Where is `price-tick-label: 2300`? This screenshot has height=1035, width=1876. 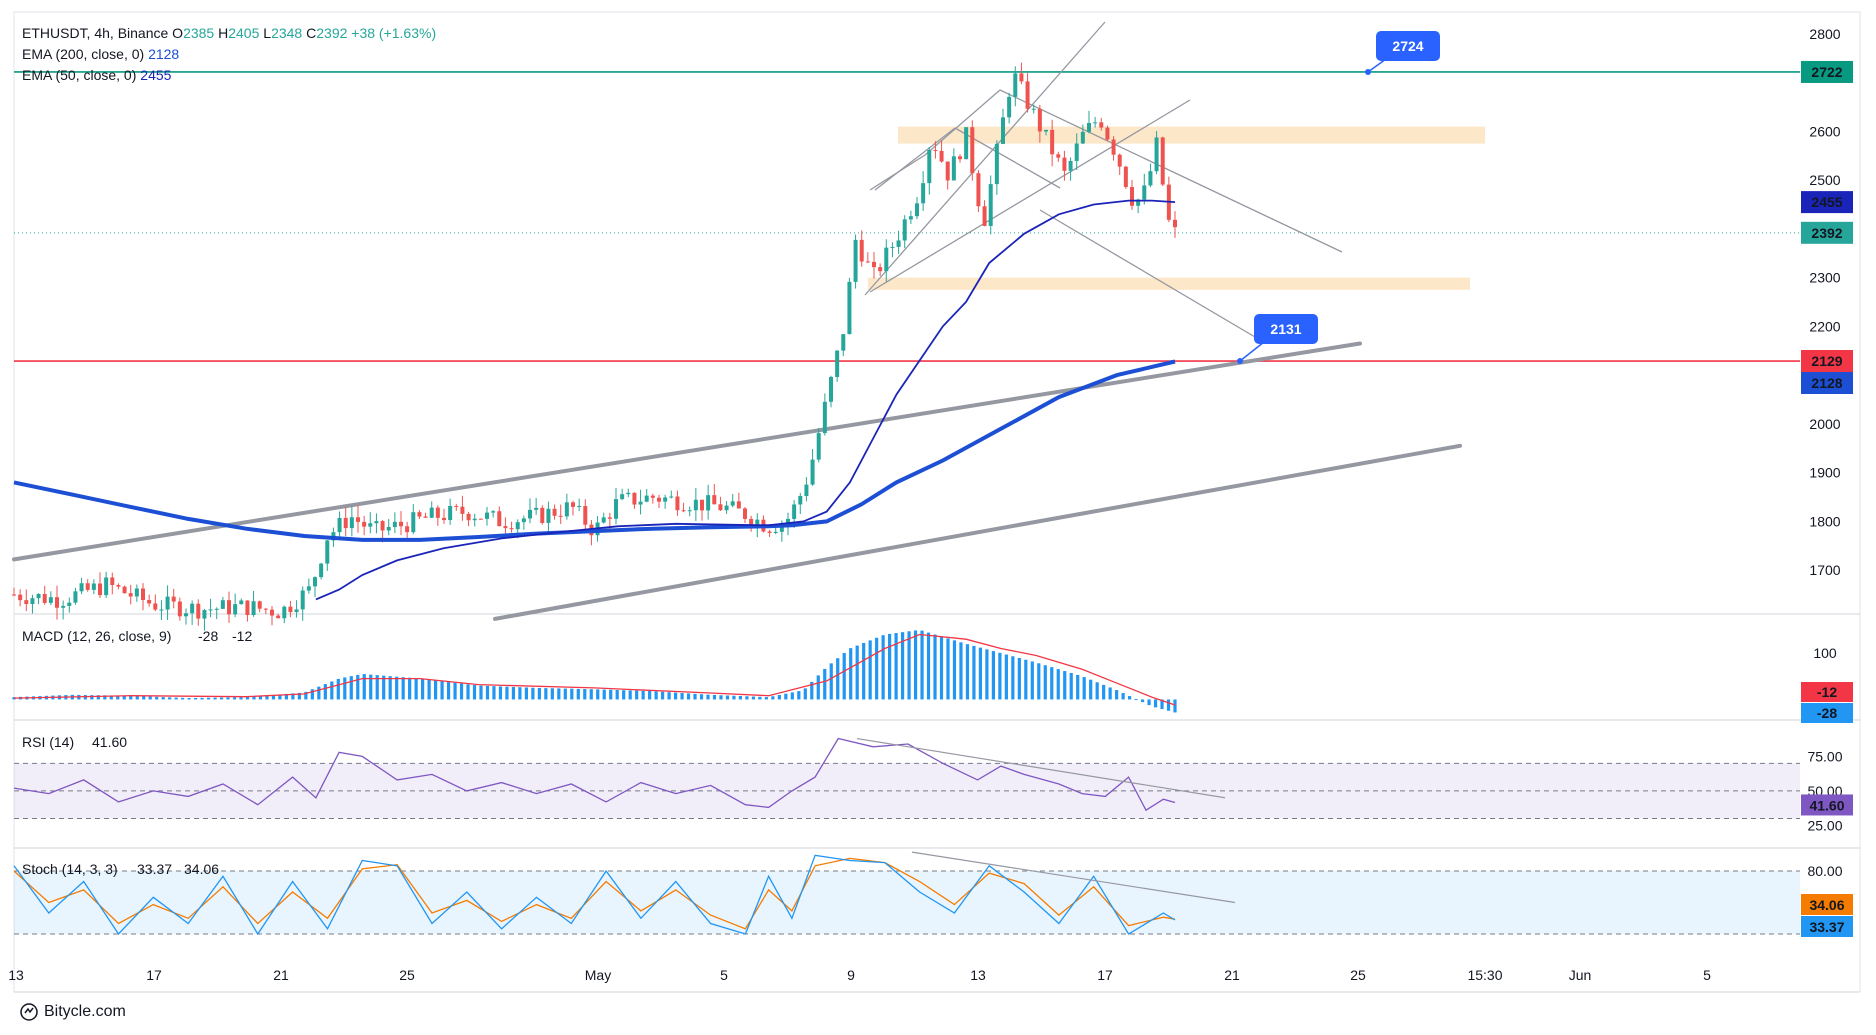
price-tick-label: 2300 is located at coordinates (1824, 278).